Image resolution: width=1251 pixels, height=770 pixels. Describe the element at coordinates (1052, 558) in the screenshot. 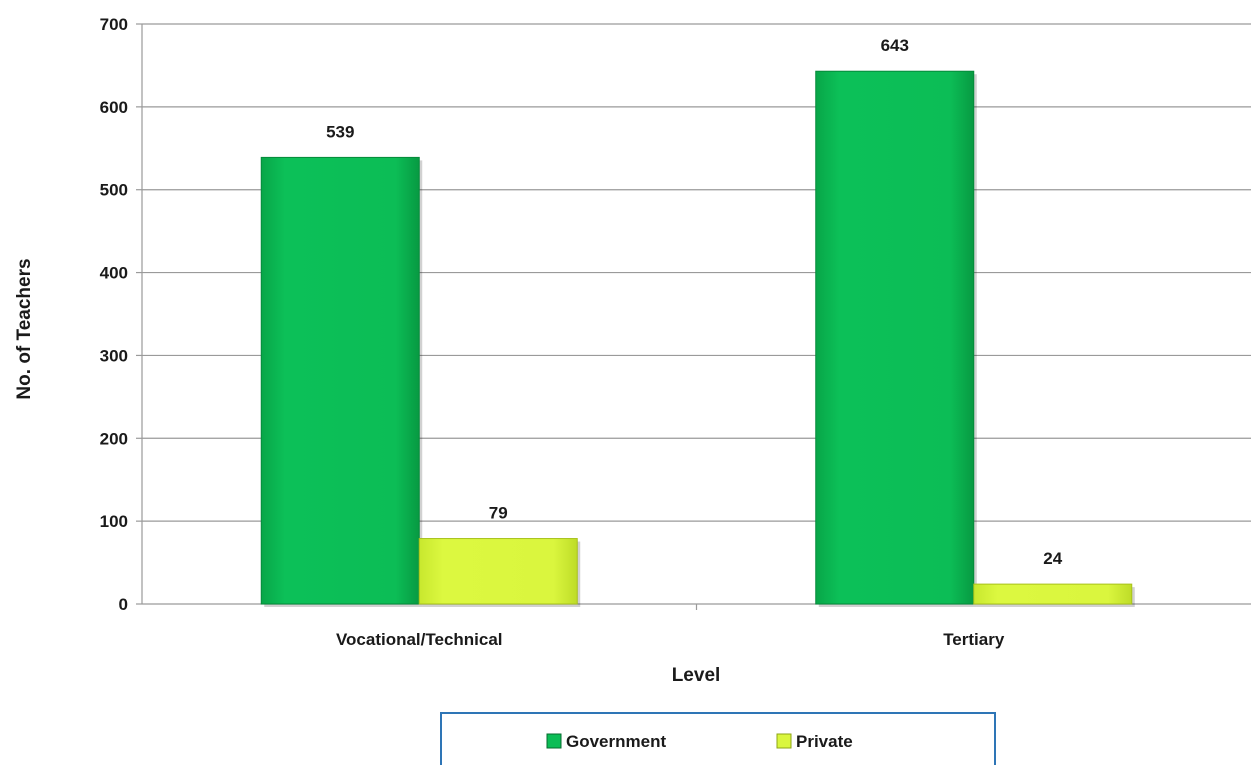

I see `data-label: 24` at that location.